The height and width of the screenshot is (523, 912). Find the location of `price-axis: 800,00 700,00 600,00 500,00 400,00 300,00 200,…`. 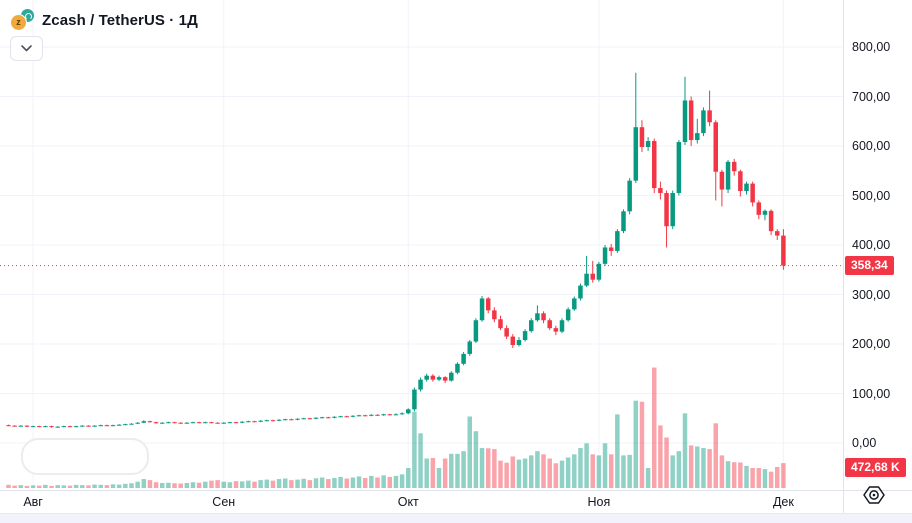

price-axis: 800,00 700,00 600,00 500,00 400,00 300,00 200,… is located at coordinates (878, 245).